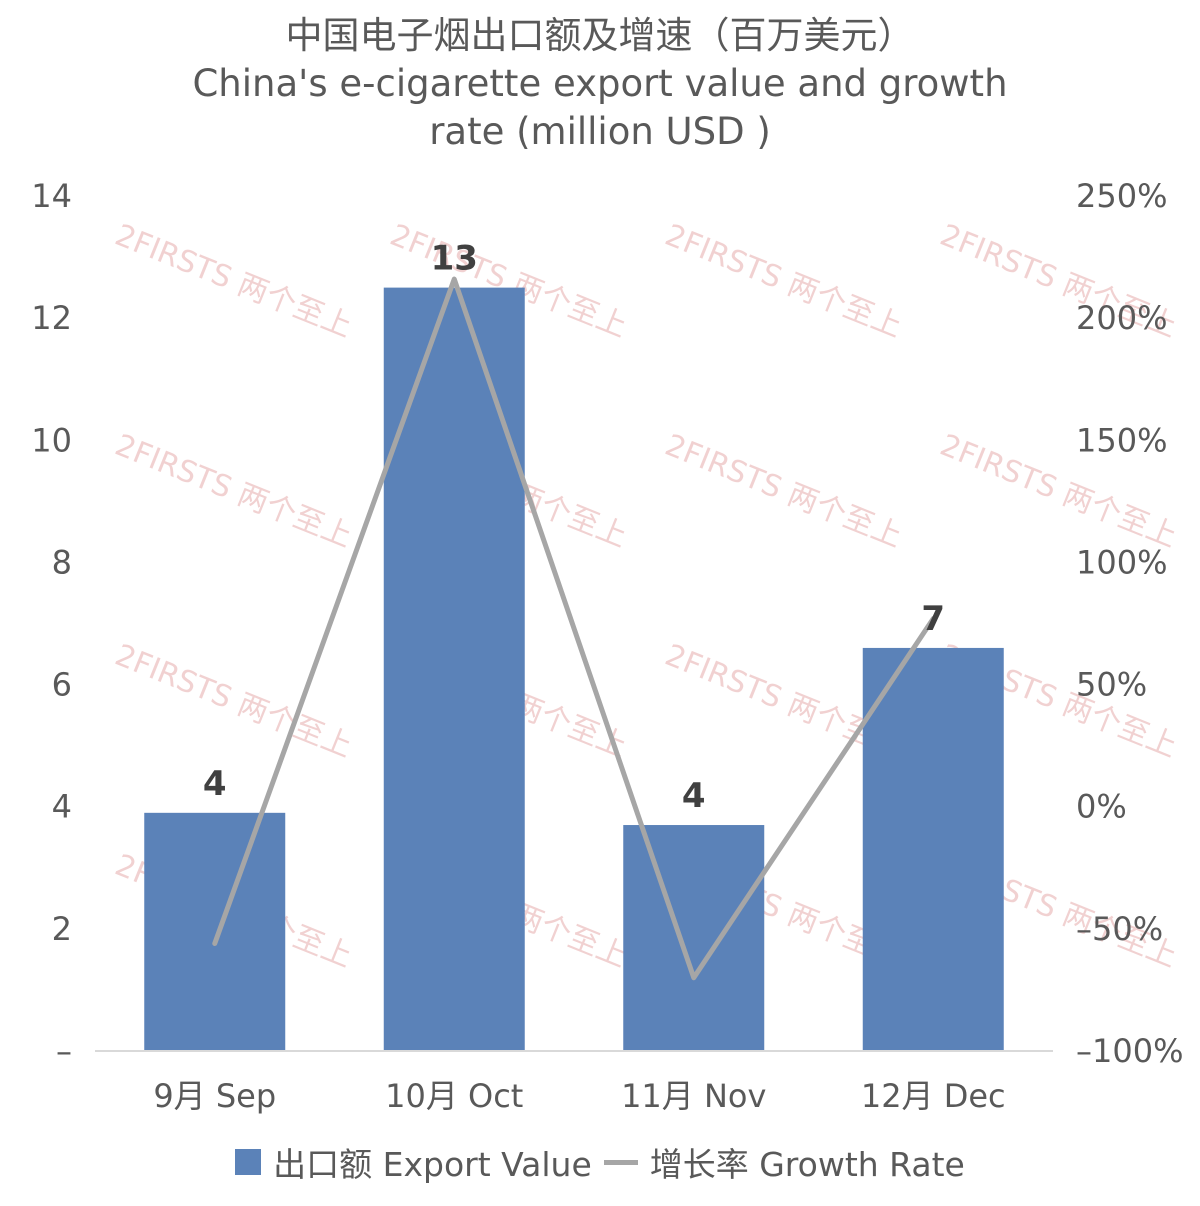 The image size is (1200, 1206). What do you see at coordinates (62, 685) in the screenshot?
I see `left-tick-label: 6` at bounding box center [62, 685].